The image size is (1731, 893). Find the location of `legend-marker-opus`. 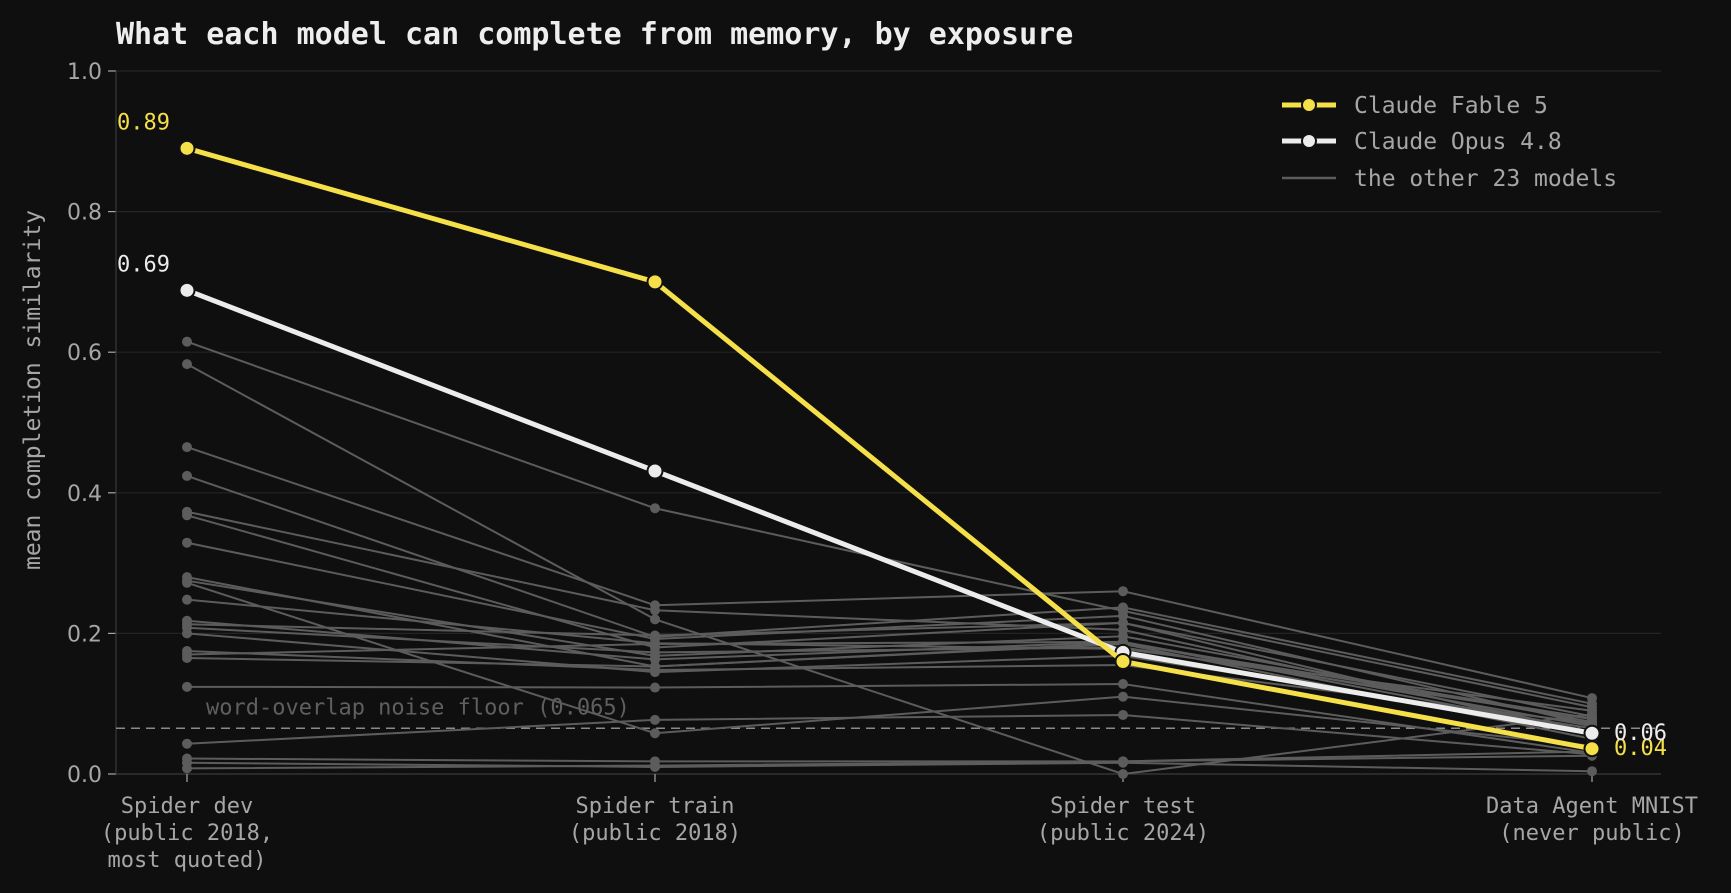

legend-marker-opus is located at coordinates (1309, 141).